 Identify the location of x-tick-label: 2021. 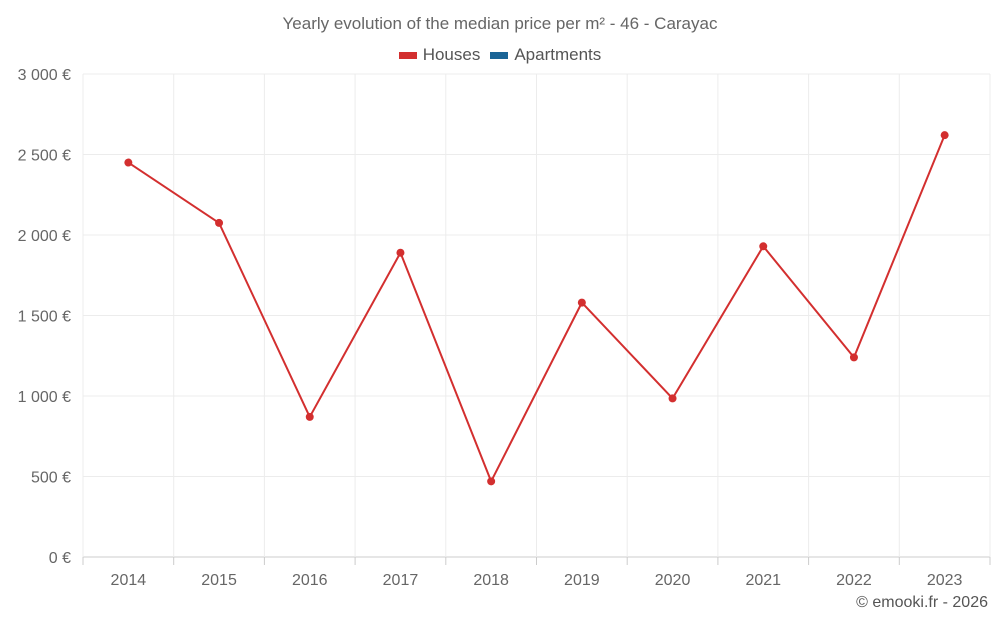
(763, 580).